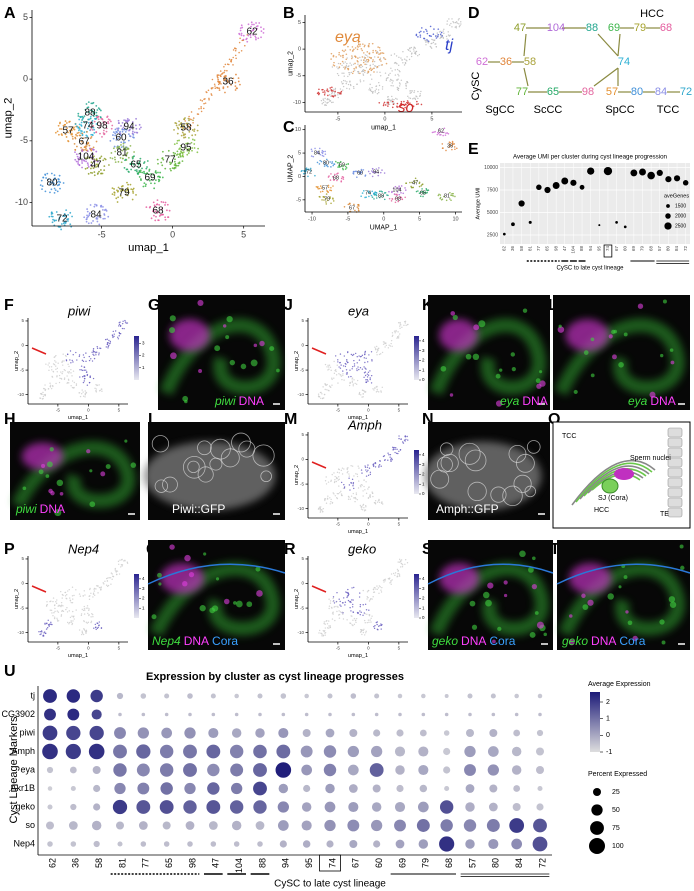  I want to click on cluster-label: 65, so click(423, 193).